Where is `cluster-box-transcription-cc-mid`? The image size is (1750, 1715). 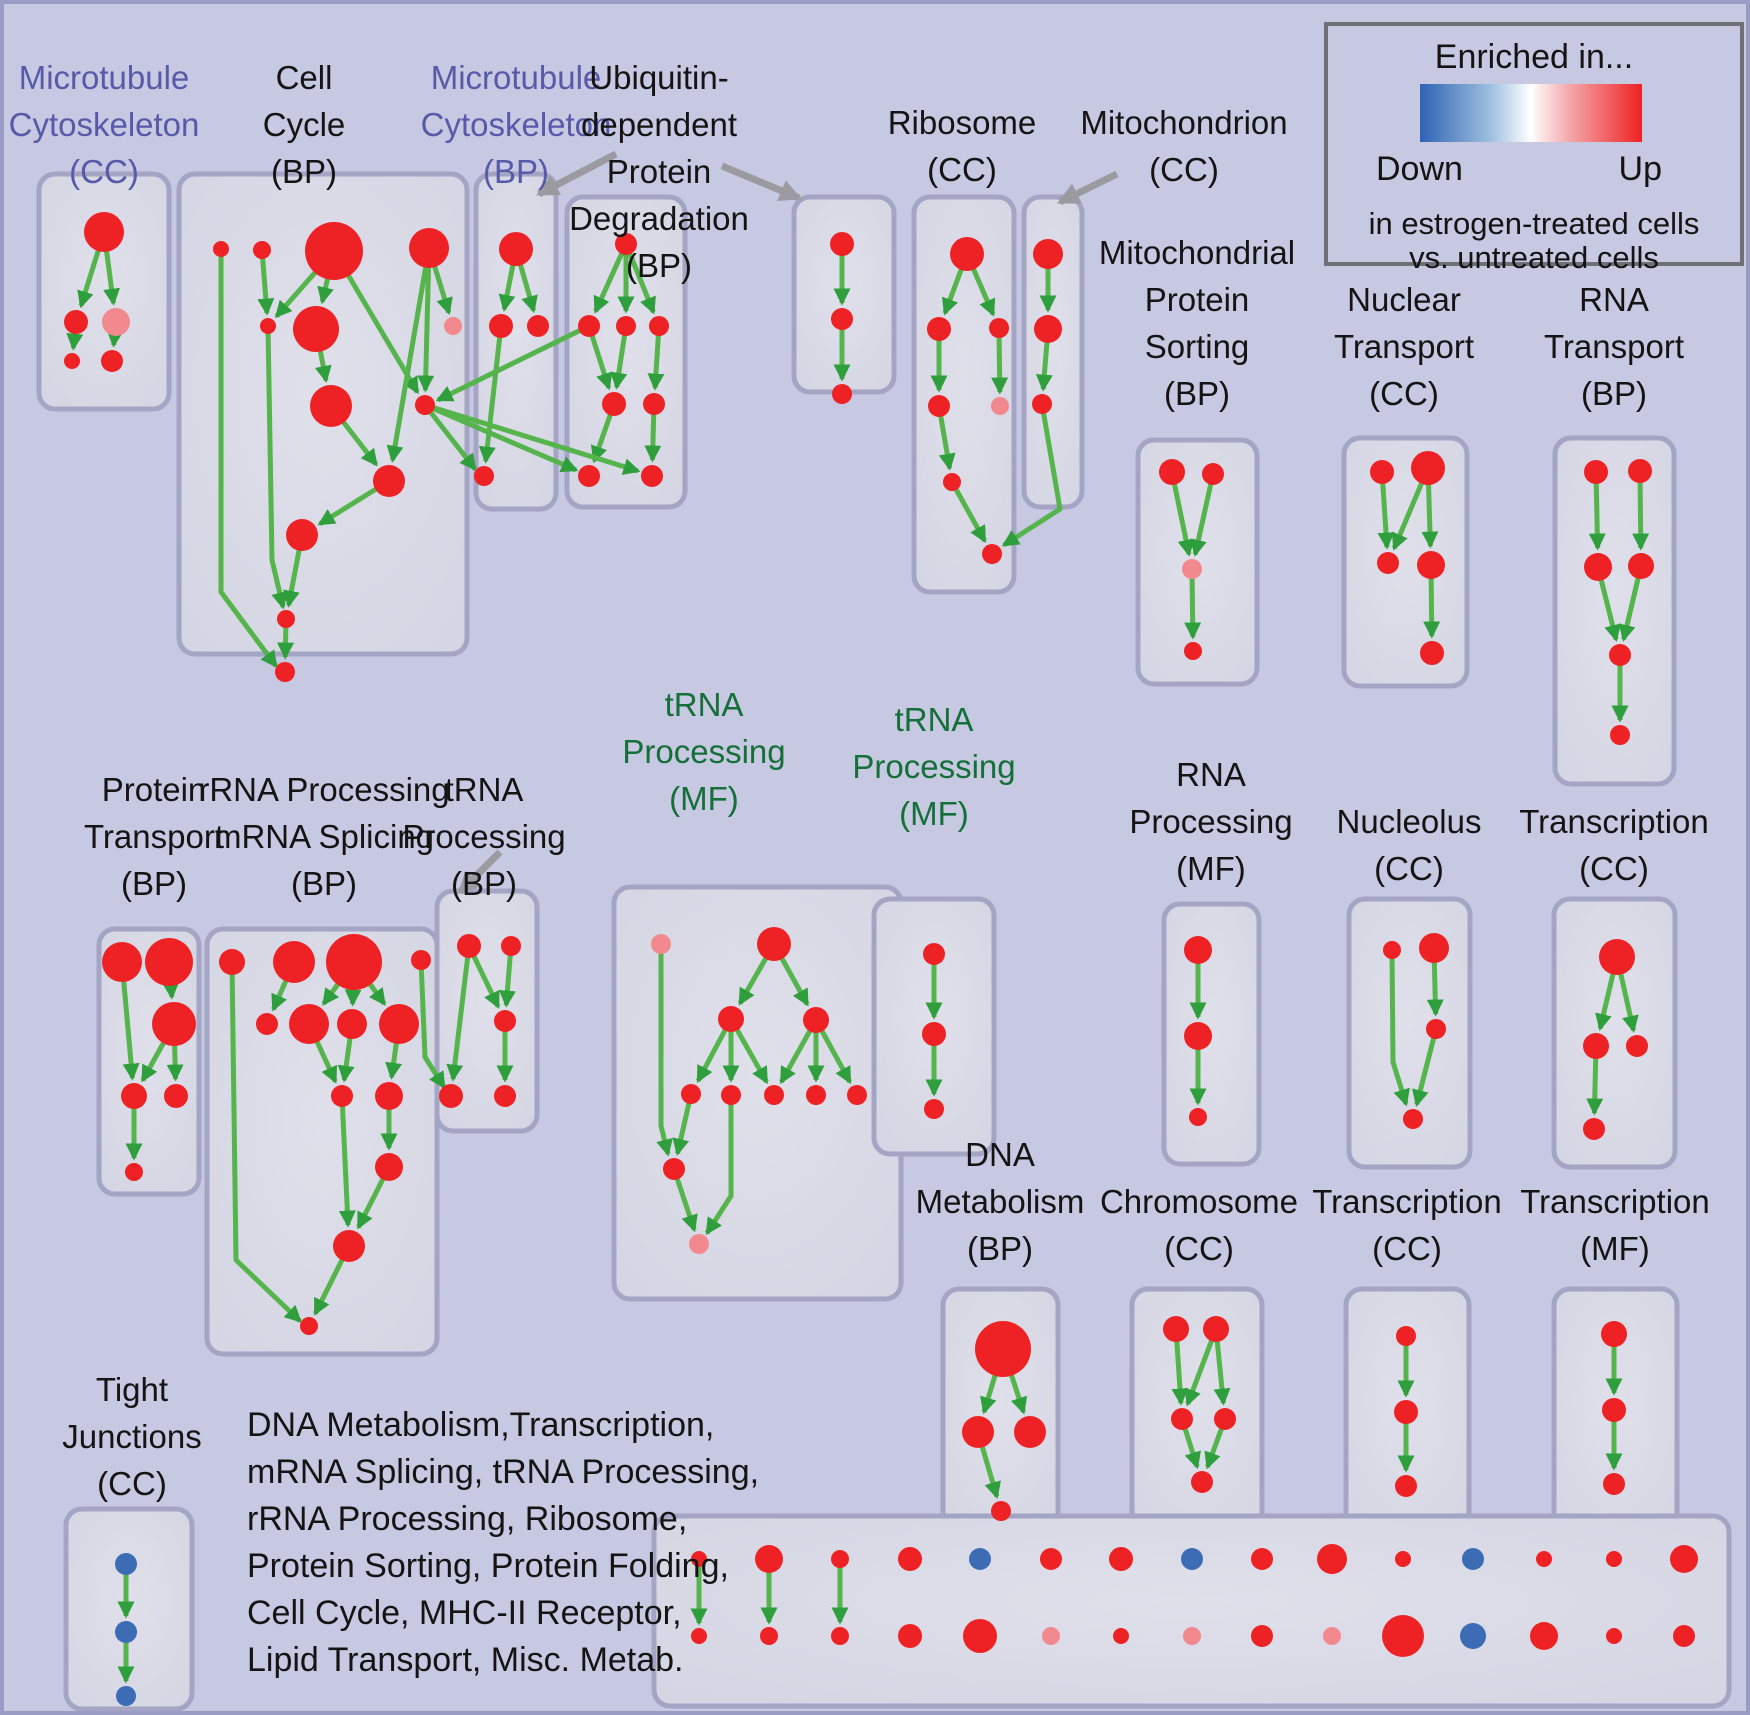 cluster-box-transcription-cc-mid is located at coordinates (1614, 1033).